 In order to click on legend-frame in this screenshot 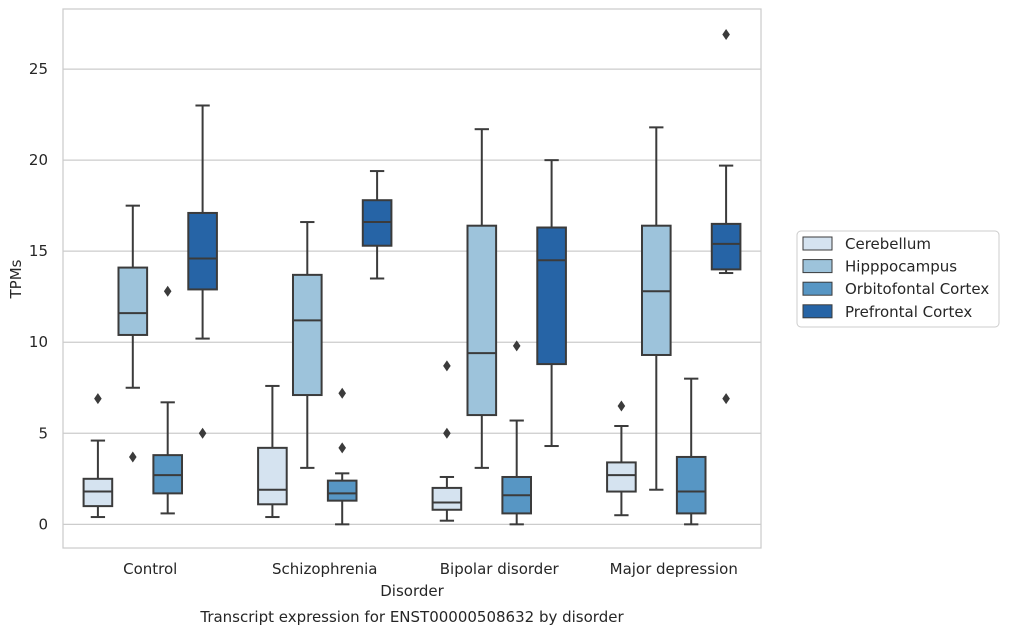, I will do `click(898, 279)`.